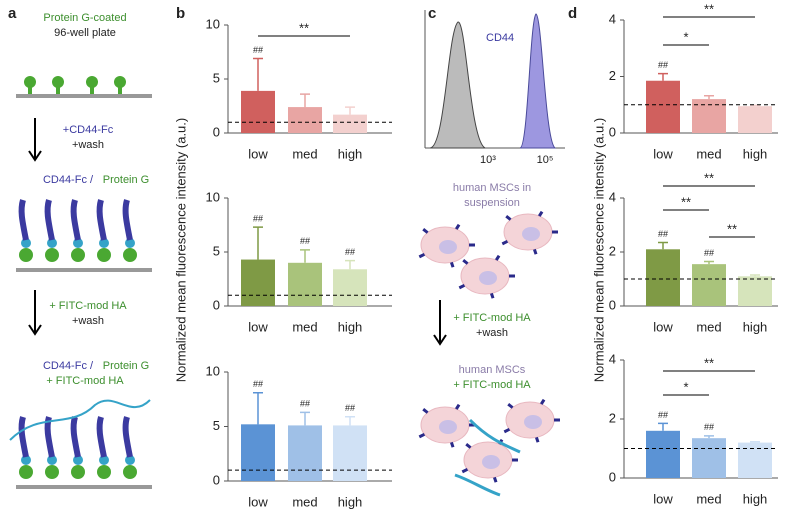 The image size is (800, 512). What do you see at coordinates (258, 153) in the screenshot?
I see `x-tick-label: low` at bounding box center [258, 153].